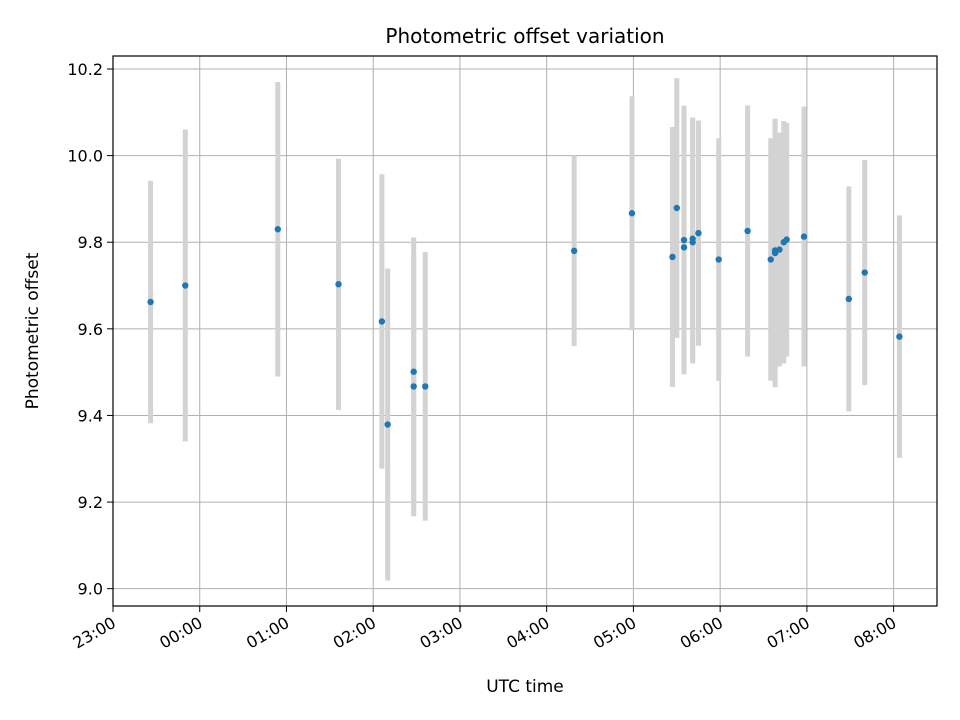 This screenshot has width=960, height=720. I want to click on x-axis-label: UTC time, so click(525, 687).